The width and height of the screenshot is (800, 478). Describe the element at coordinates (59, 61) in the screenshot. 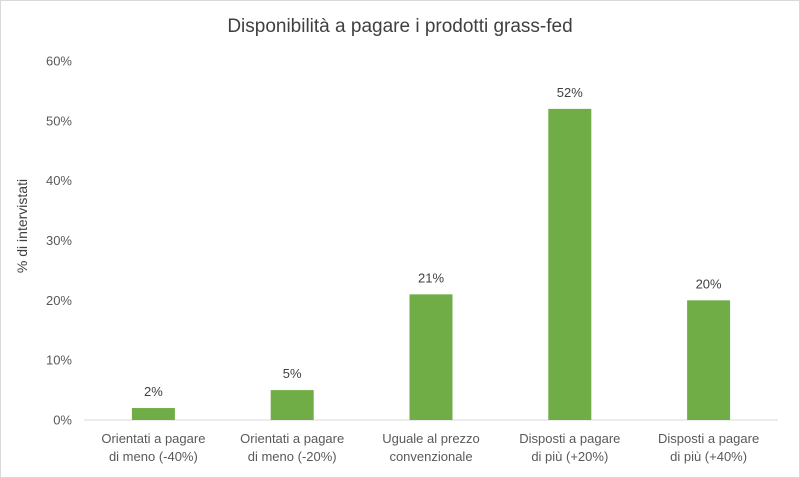

I see `y-tick-label: 60%` at that location.